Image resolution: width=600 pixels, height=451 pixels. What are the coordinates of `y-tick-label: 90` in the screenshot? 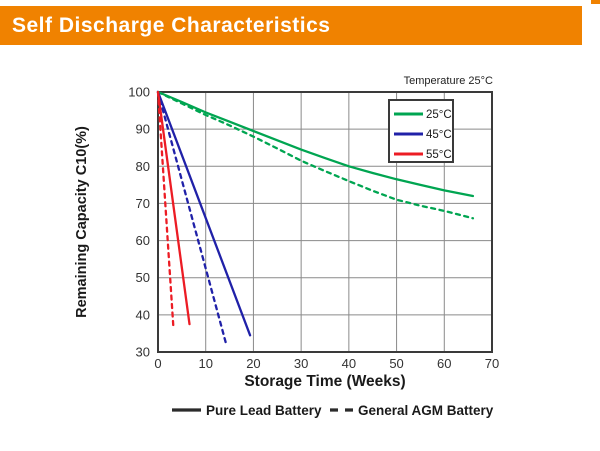 It's located at (143, 129).